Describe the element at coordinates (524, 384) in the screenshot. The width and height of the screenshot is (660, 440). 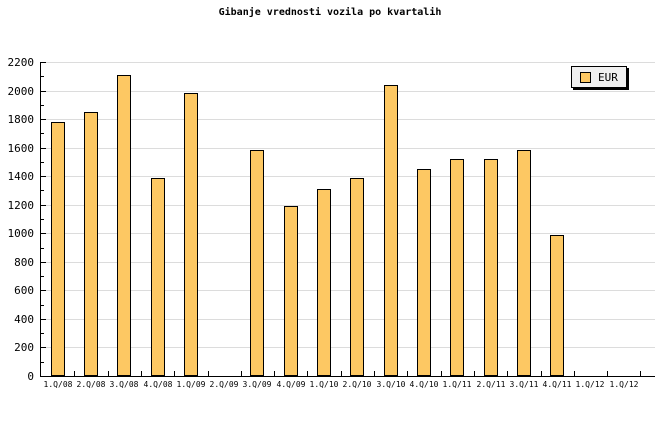
I see `x-axis-label: 3.Q/11` at that location.